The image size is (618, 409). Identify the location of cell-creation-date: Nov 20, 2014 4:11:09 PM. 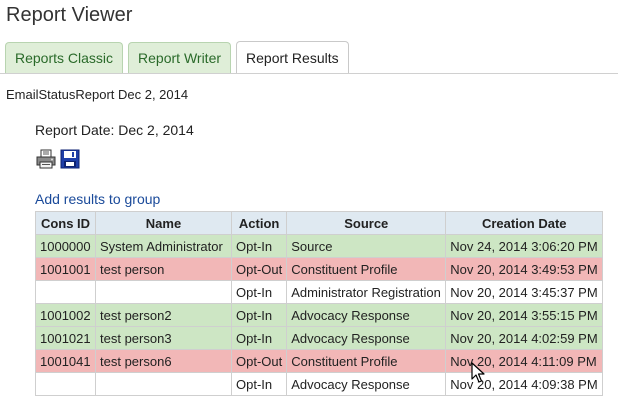
(524, 361).